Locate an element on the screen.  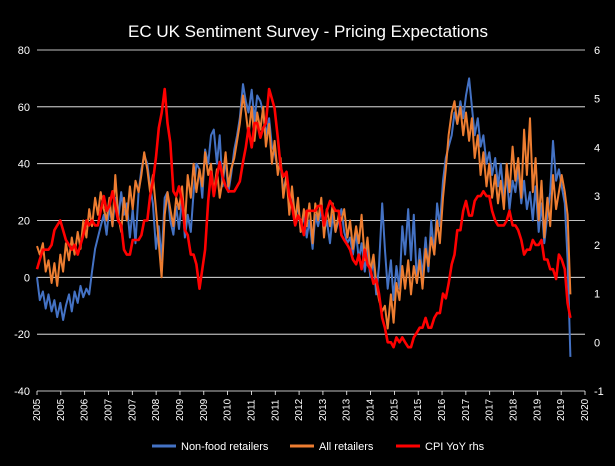
left-tick-label: 40 is located at coordinates (24, 165).